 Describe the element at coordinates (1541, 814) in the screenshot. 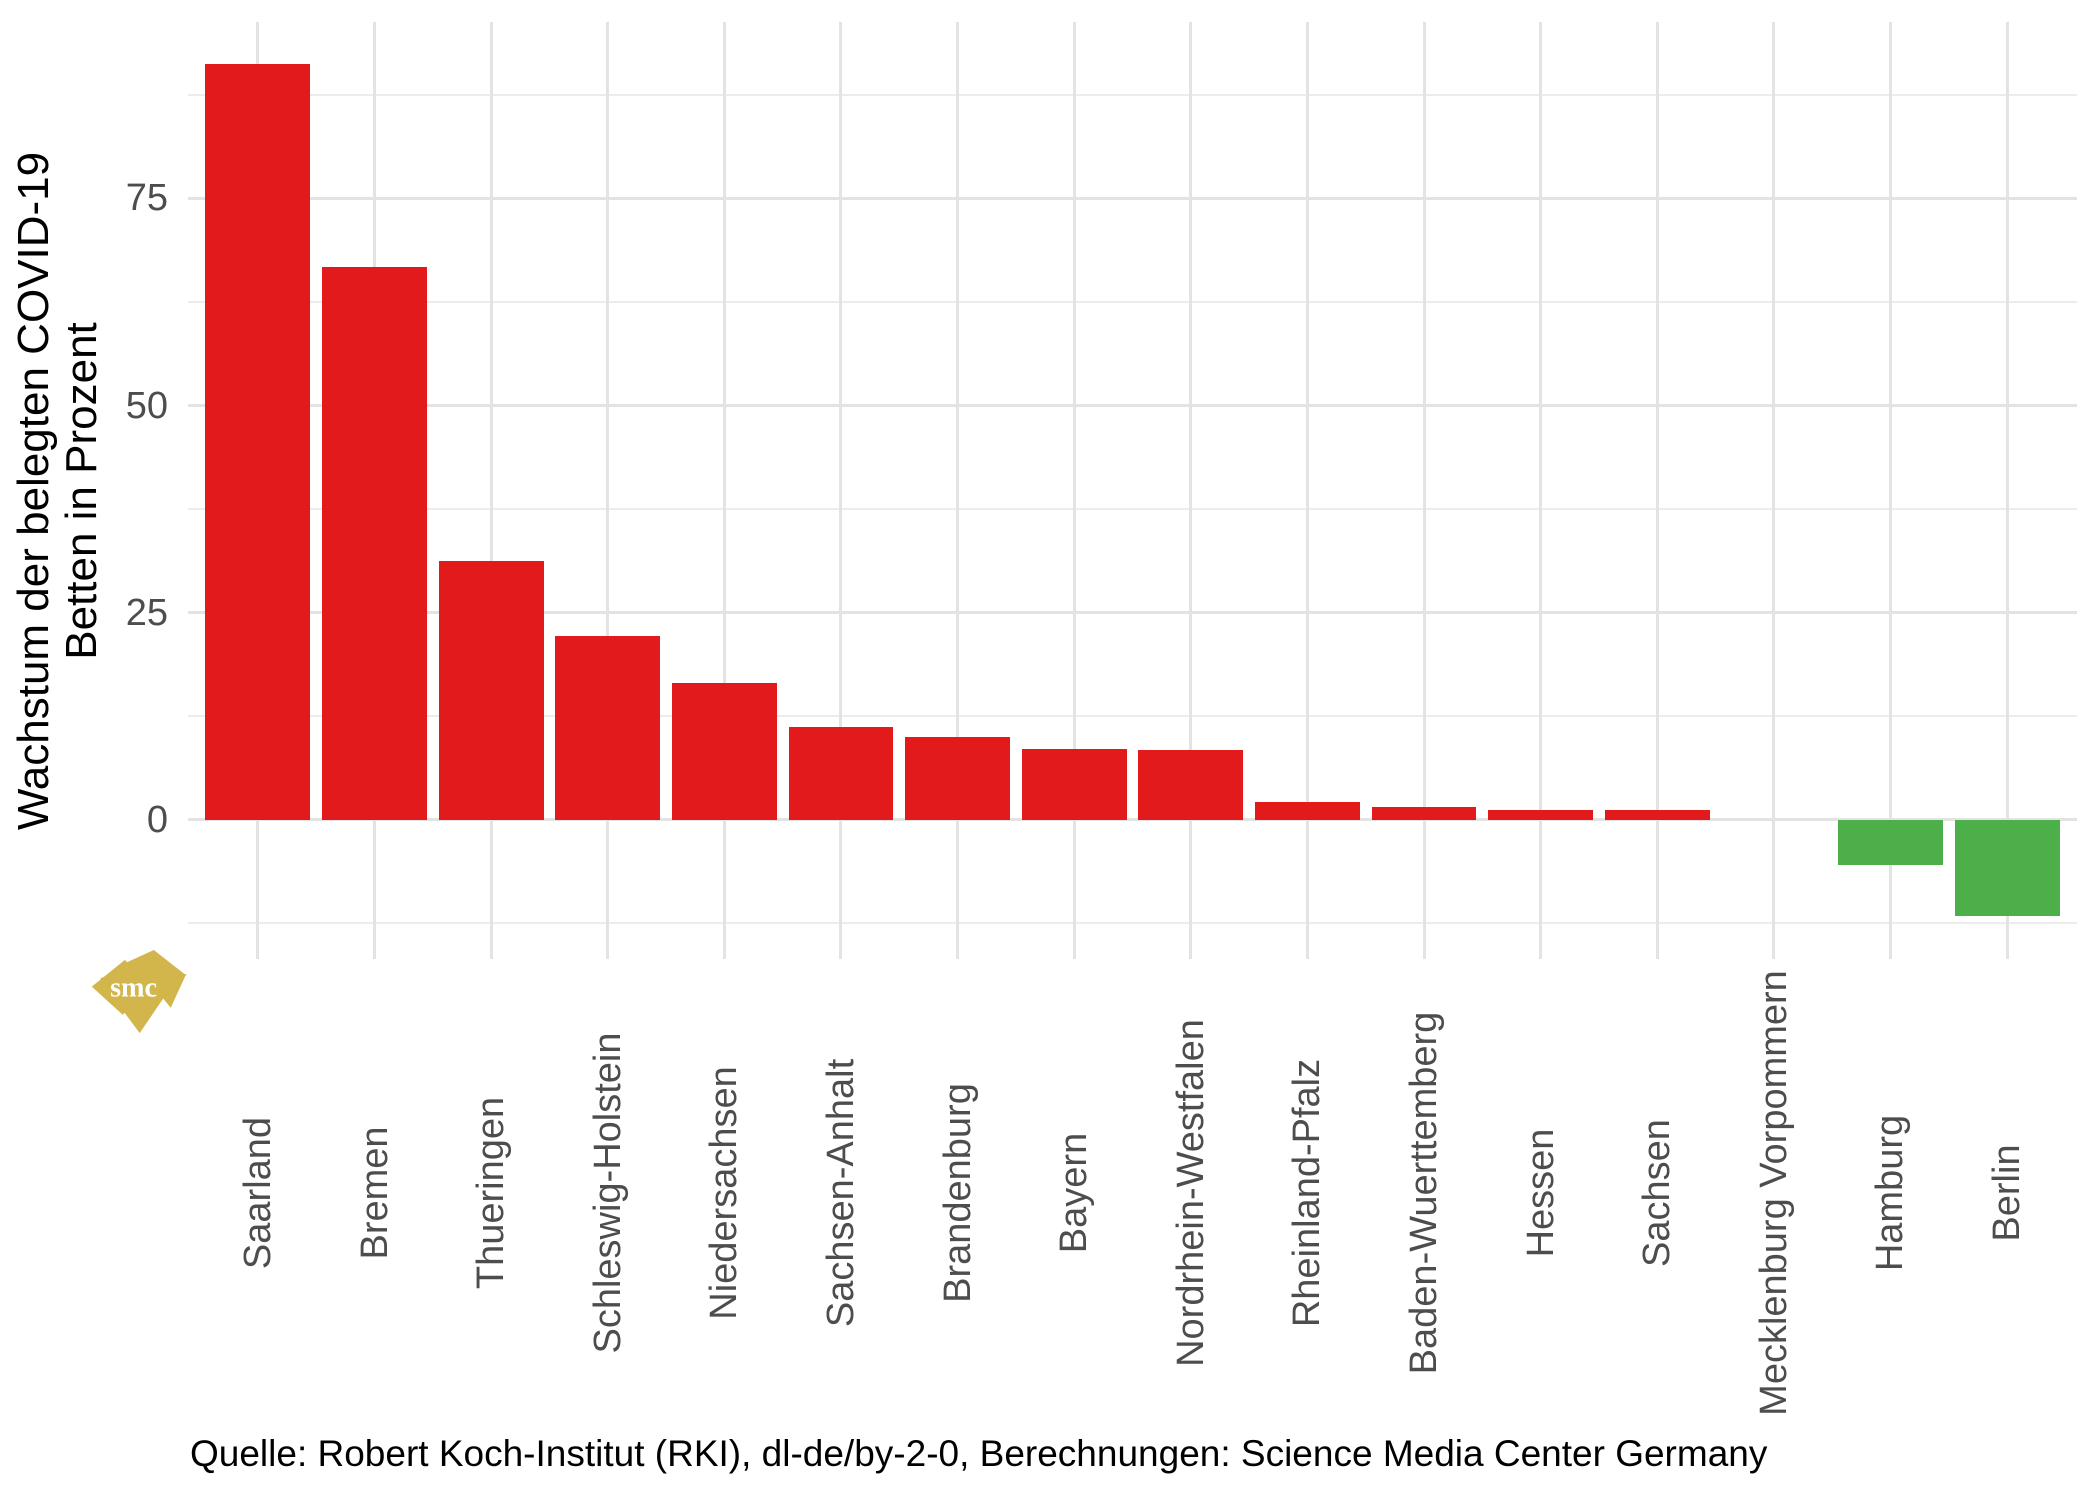

I see `bar-hessen` at that location.